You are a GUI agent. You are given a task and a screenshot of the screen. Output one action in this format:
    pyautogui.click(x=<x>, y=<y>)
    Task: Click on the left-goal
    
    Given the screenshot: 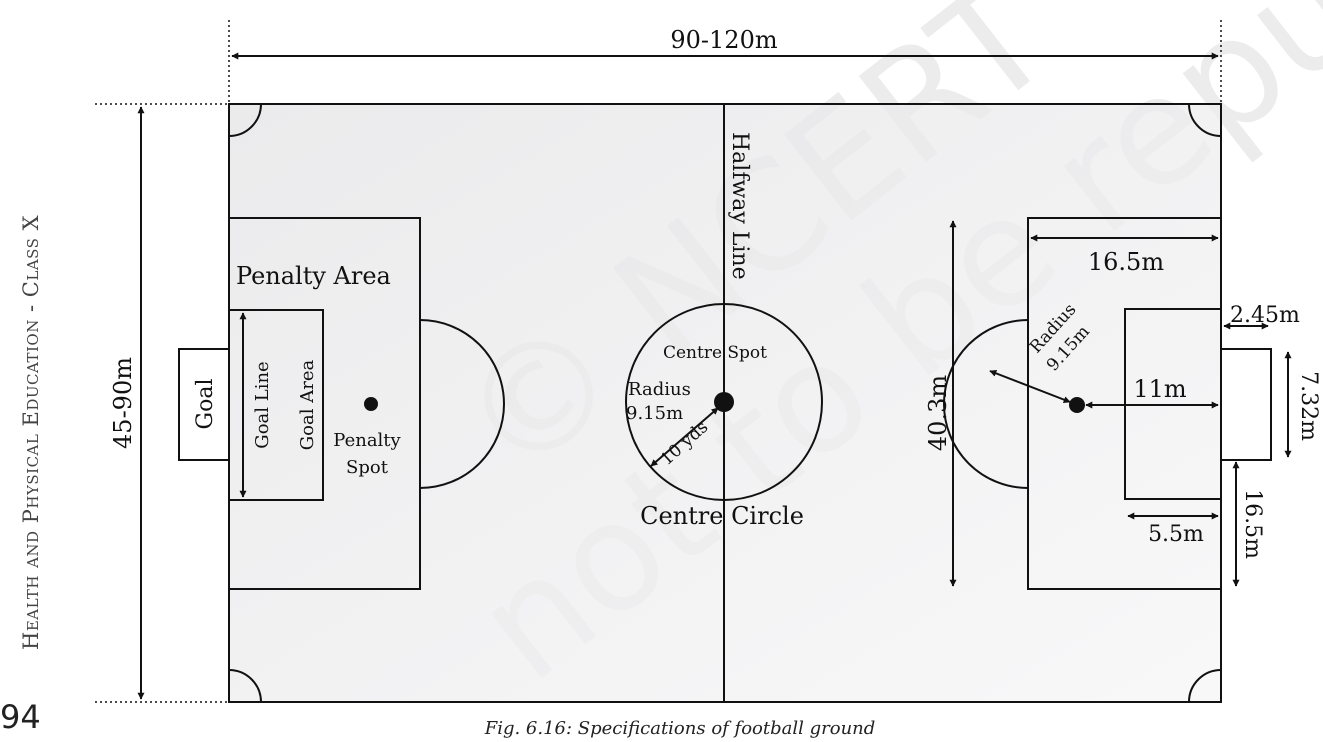 What is the action you would take?
    pyautogui.click(x=204, y=404)
    